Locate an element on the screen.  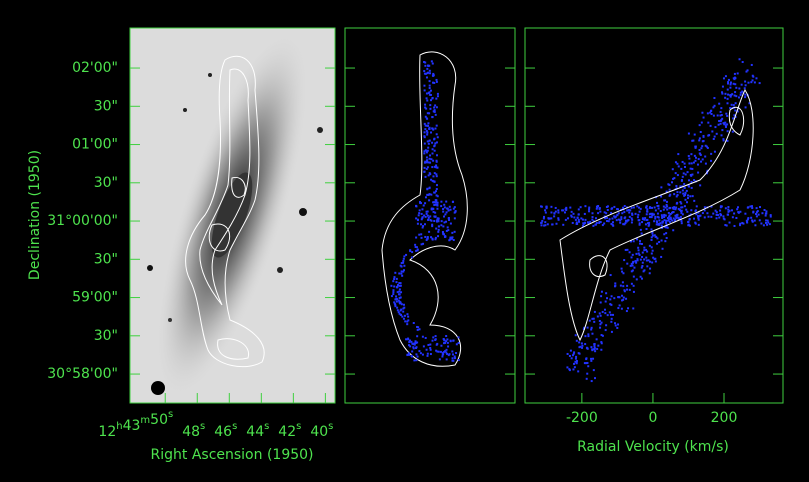
x-tick-label: 44s is located at coordinates (257, 430).